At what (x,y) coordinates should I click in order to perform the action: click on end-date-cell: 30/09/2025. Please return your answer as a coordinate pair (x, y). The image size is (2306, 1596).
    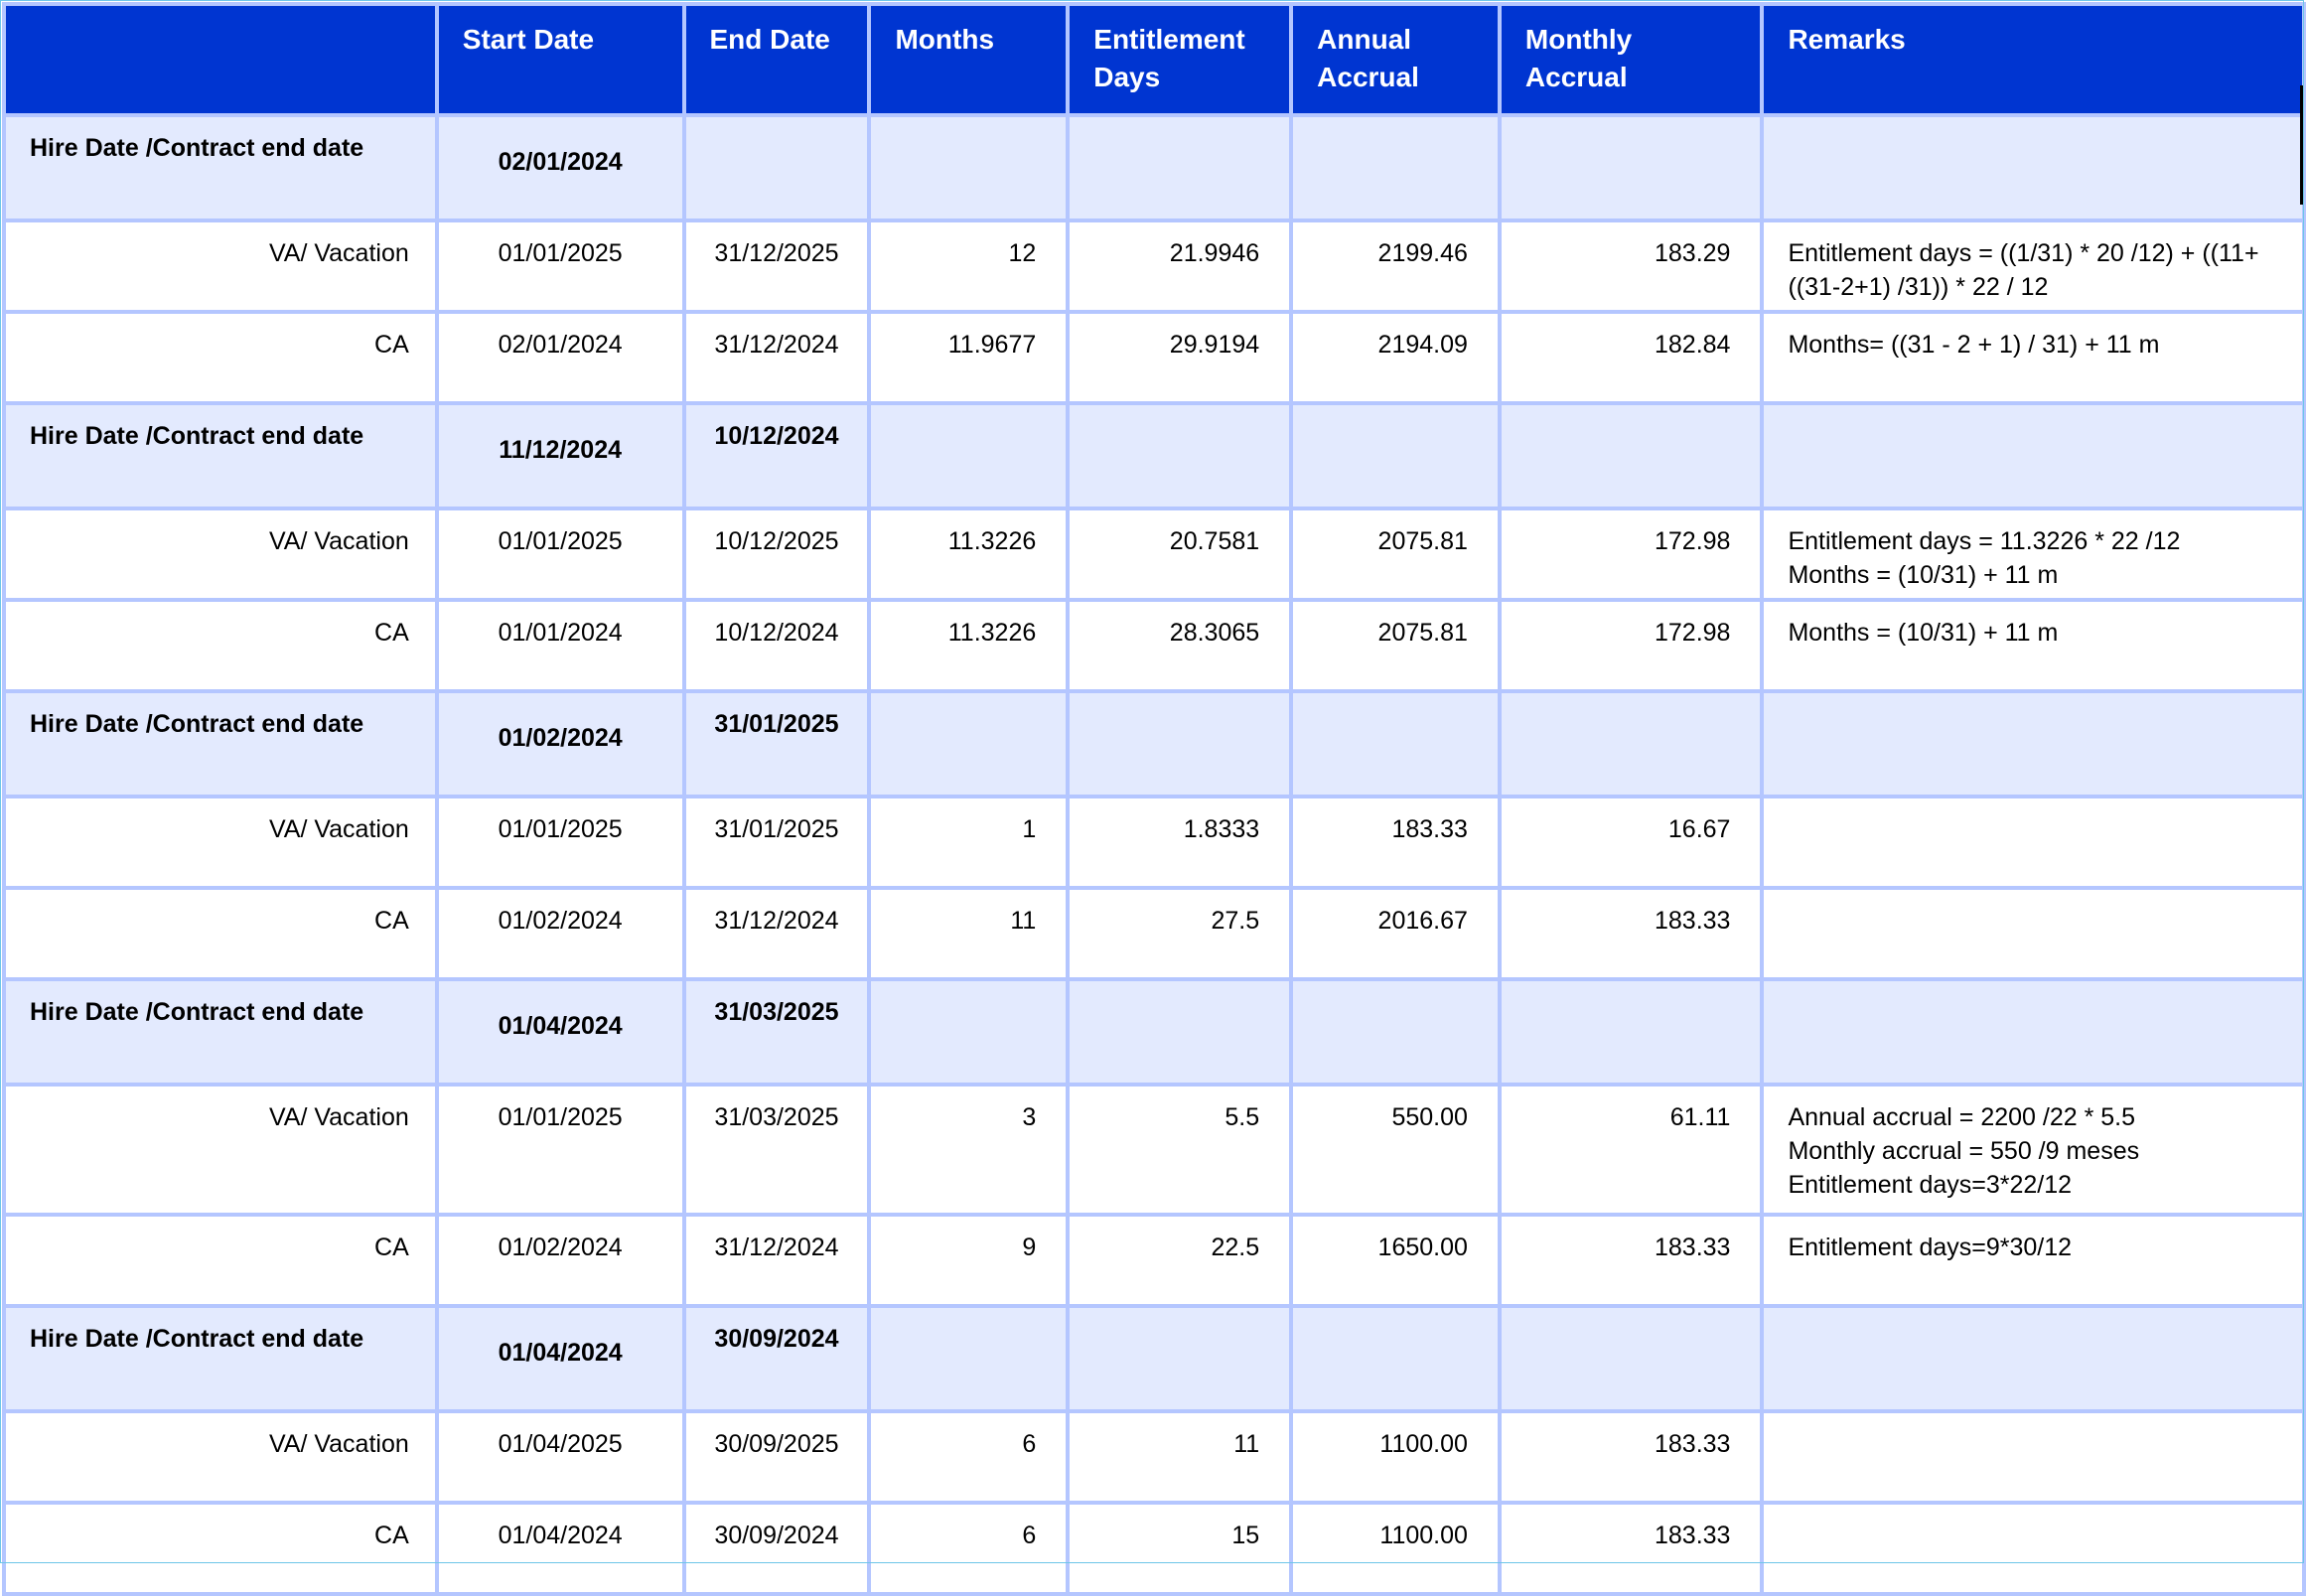
    Looking at the image, I should click on (776, 1457).